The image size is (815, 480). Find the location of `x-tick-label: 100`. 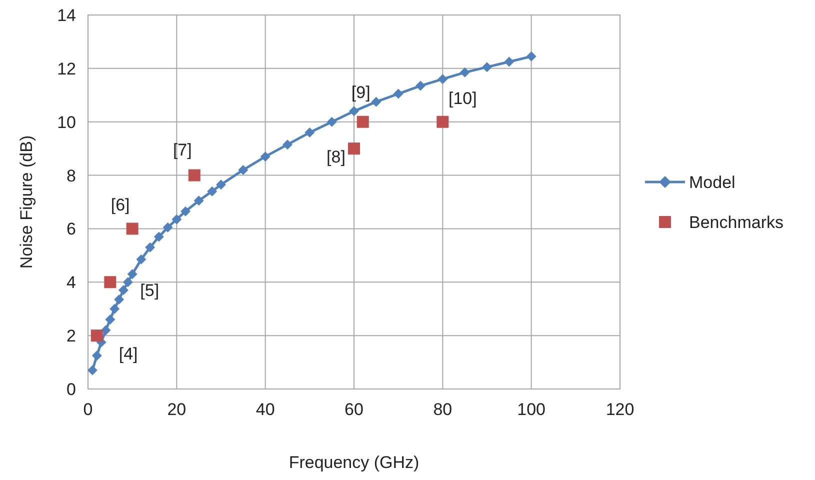

x-tick-label: 100 is located at coordinates (531, 409).